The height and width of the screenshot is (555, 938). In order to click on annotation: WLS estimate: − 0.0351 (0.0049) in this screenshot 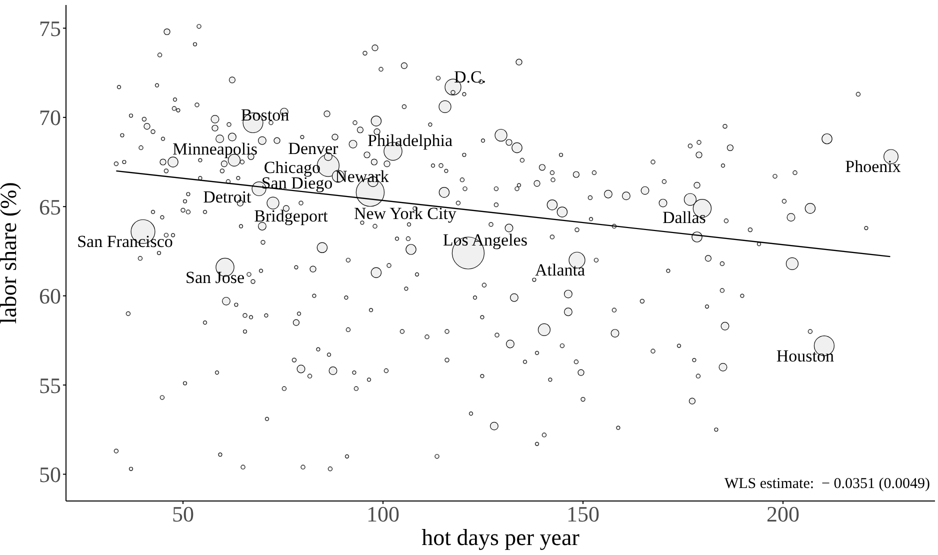, I will do `click(827, 484)`.